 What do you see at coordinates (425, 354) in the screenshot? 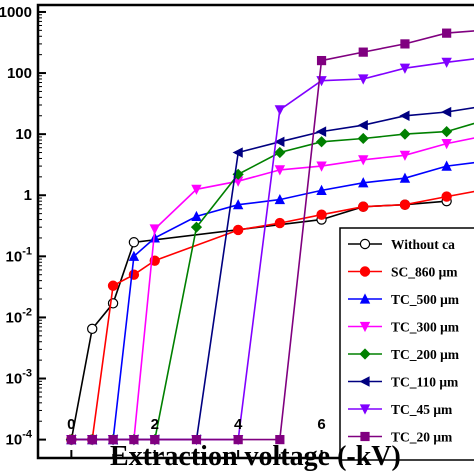
I see `legend-label: TC_200 μm` at bounding box center [425, 354].